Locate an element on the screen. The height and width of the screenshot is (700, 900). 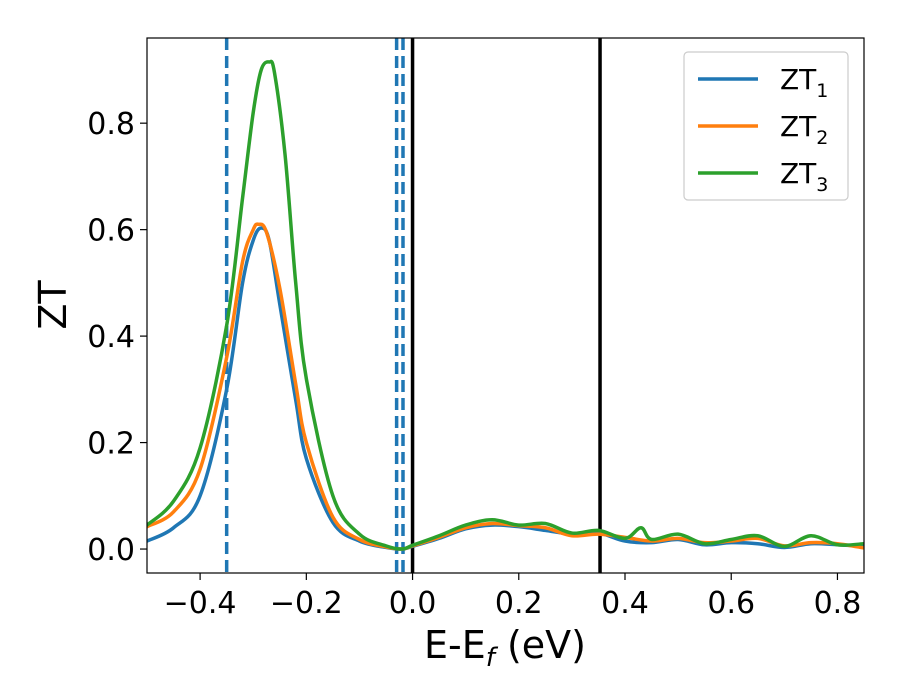
y-tick-label: 0.0 is located at coordinates (111, 550).